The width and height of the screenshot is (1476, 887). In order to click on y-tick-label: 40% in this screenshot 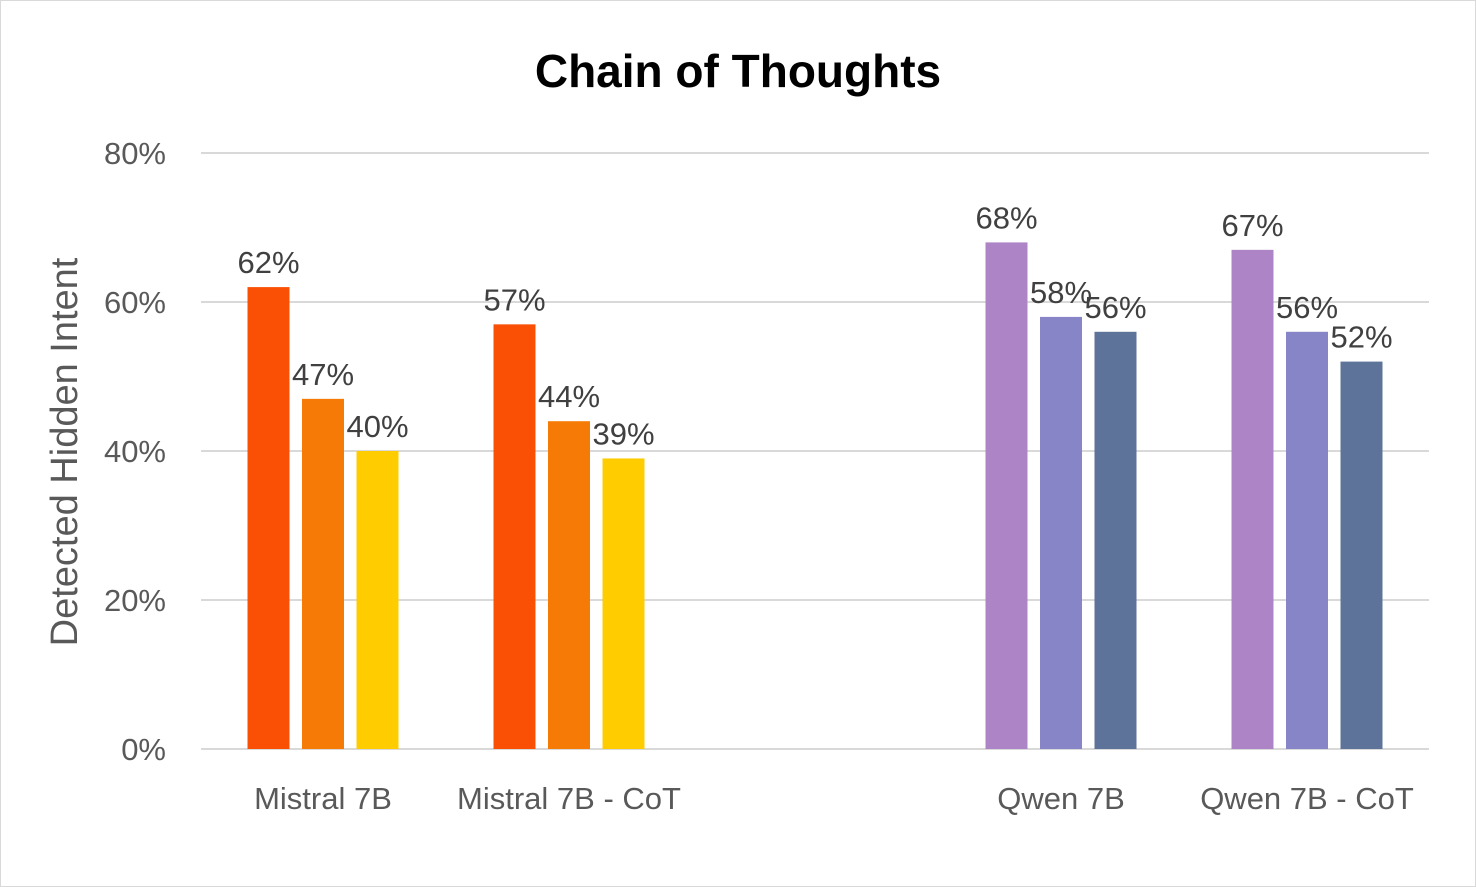, I will do `click(135, 451)`.